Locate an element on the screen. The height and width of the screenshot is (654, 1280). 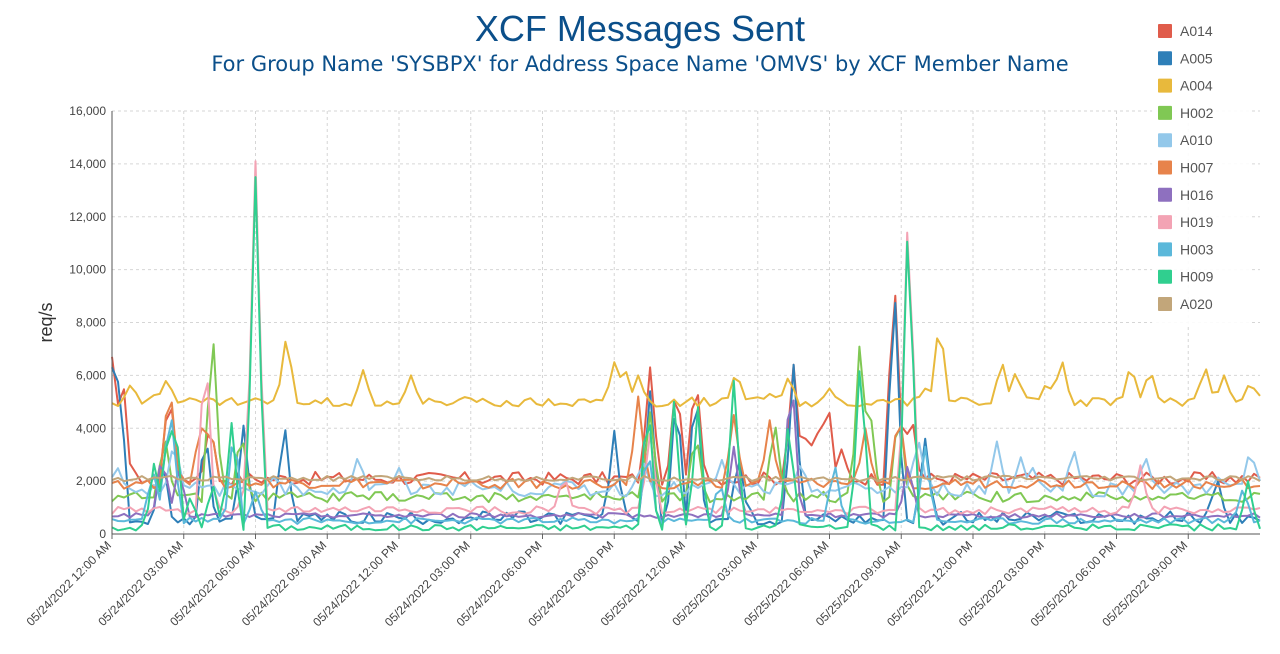
y-axis-label: req/s is located at coordinates (46, 322).